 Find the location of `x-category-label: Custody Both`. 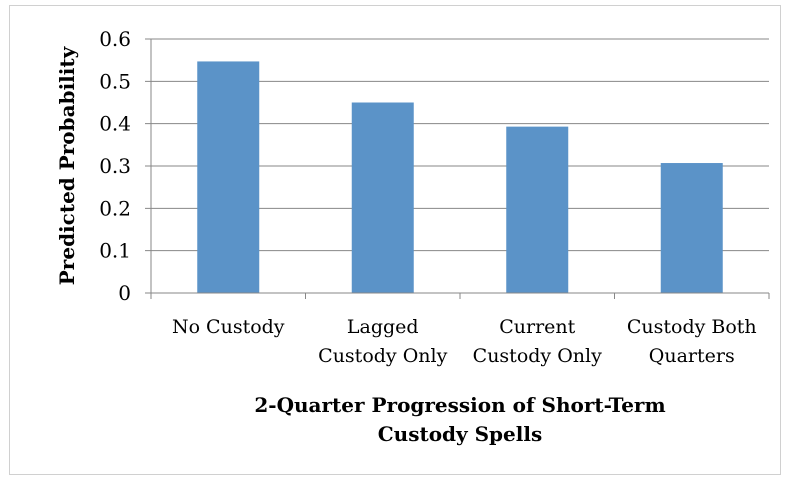

x-category-label: Custody Both is located at coordinates (692, 327).